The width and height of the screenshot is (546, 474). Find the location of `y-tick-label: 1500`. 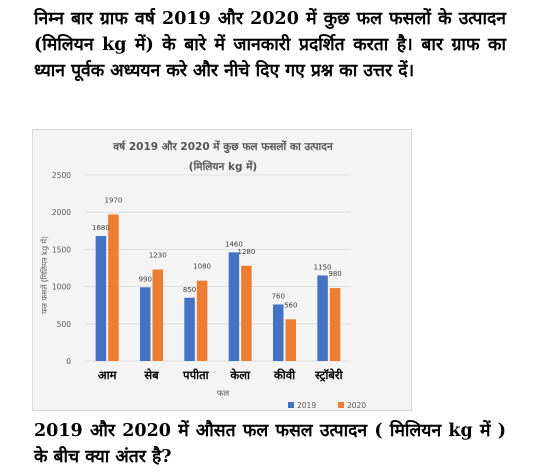

y-tick-label: 1500 is located at coordinates (61, 249).